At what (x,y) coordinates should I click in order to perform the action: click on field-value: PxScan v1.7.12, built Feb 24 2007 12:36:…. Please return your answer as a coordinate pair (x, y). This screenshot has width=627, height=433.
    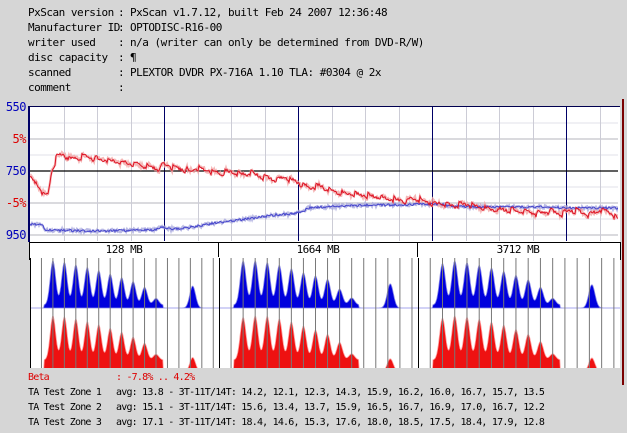
    Looking at the image, I should click on (259, 12).